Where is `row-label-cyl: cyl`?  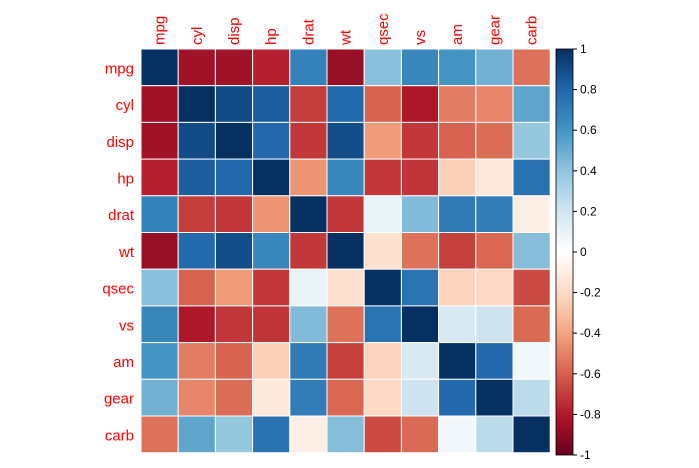
row-label-cyl: cyl is located at coordinates (125, 105).